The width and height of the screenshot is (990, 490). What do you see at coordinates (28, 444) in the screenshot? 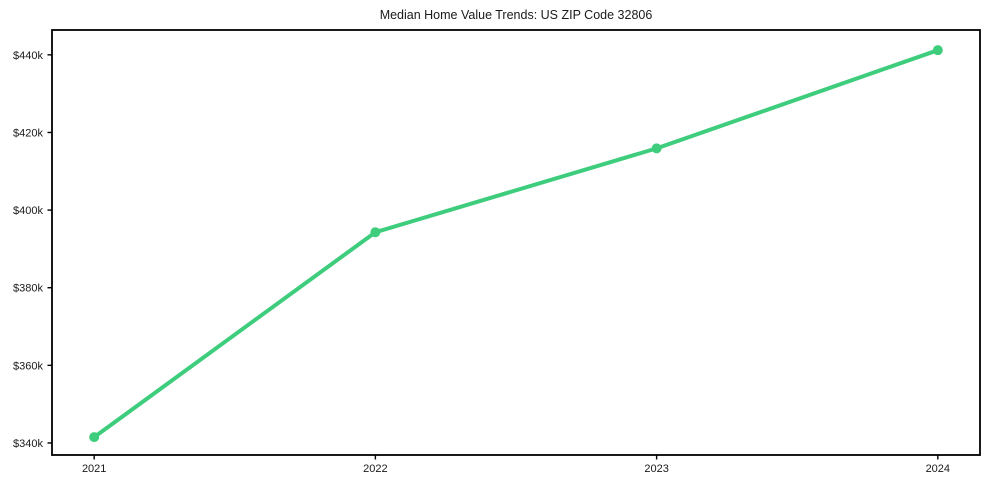
I see `y-tick-label: $340k` at bounding box center [28, 444].